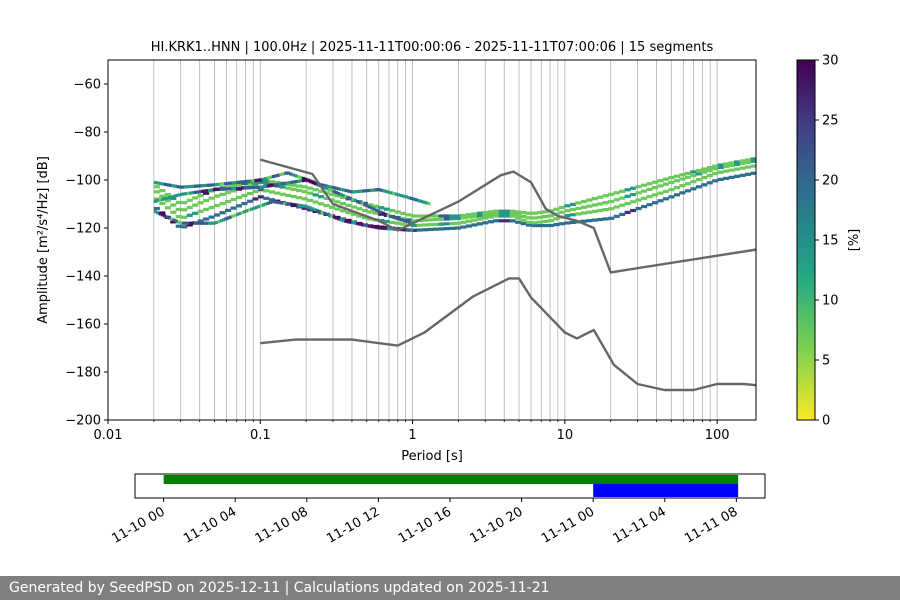 The width and height of the screenshot is (900, 600). Describe the element at coordinates (83, 421) in the screenshot. I see `y-tick-label: −200` at that location.